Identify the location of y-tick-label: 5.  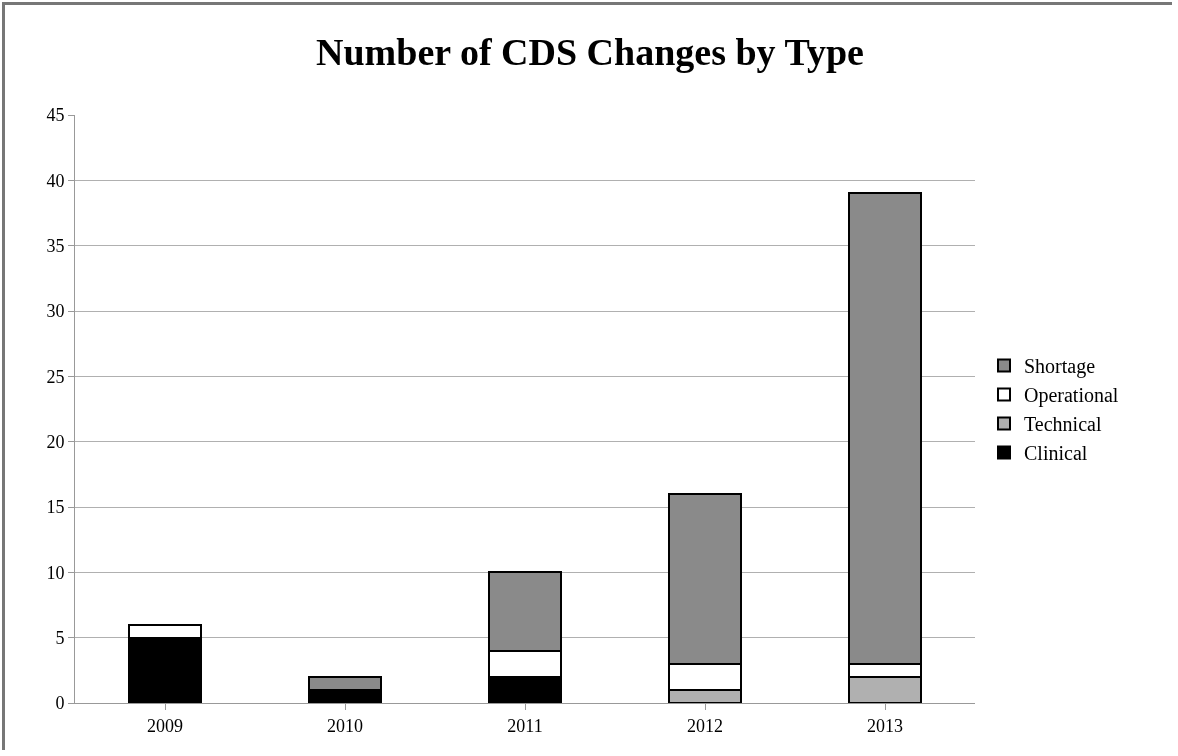
(60, 637).